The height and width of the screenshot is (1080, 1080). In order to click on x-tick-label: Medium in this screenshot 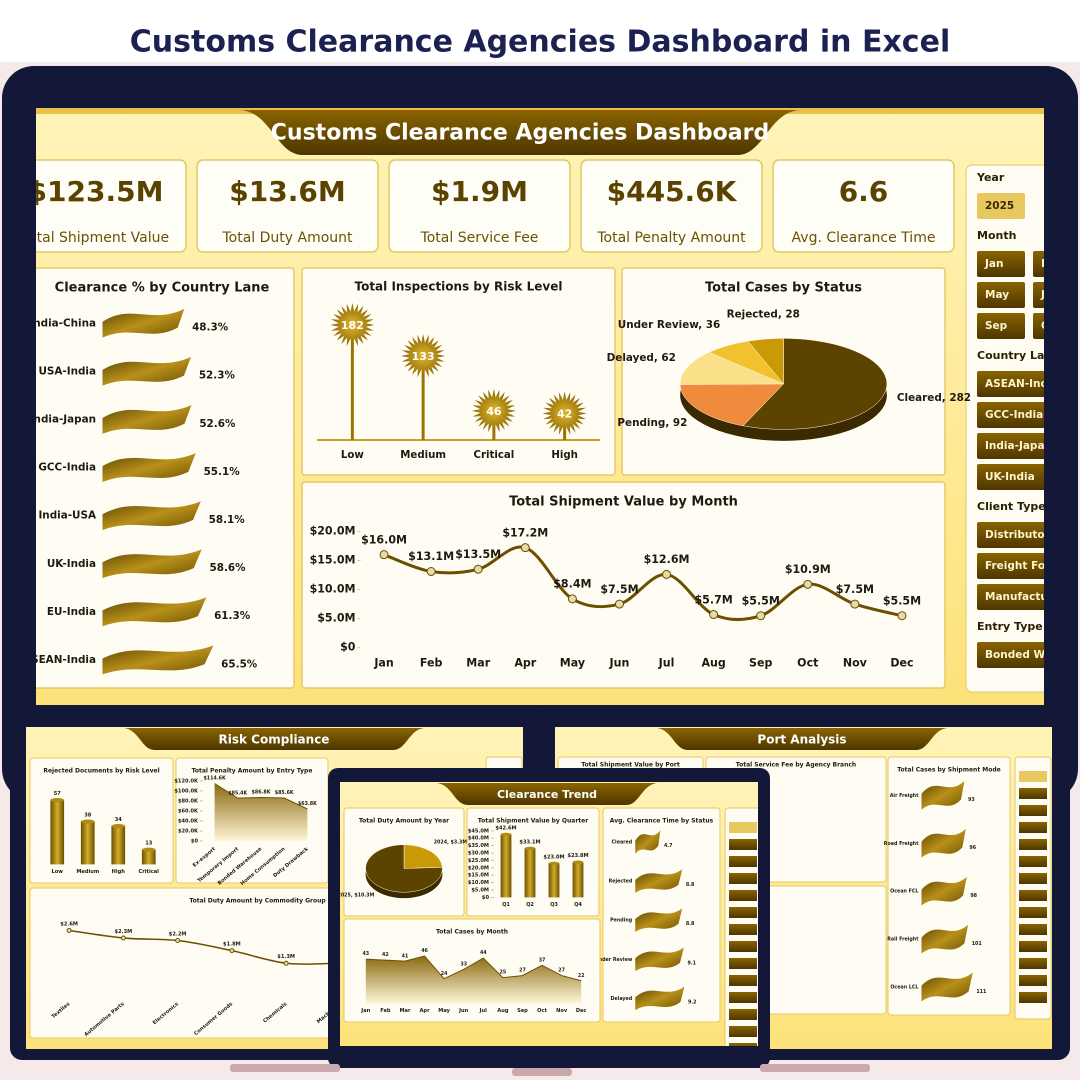, I will do `click(87, 872)`.